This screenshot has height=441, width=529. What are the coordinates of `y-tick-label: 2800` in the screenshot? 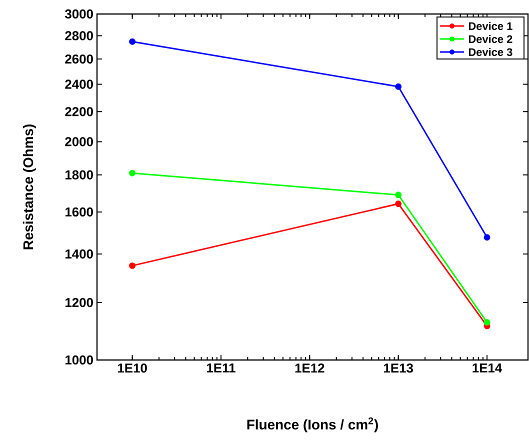 It's located at (79, 35).